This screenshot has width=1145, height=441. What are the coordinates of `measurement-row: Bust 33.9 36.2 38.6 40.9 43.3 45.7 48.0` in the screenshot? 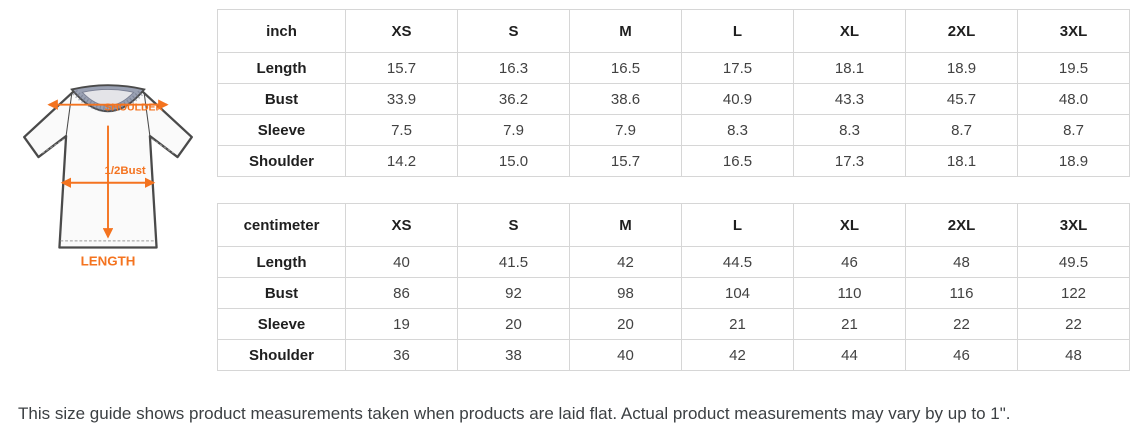 It's located at (673, 99).